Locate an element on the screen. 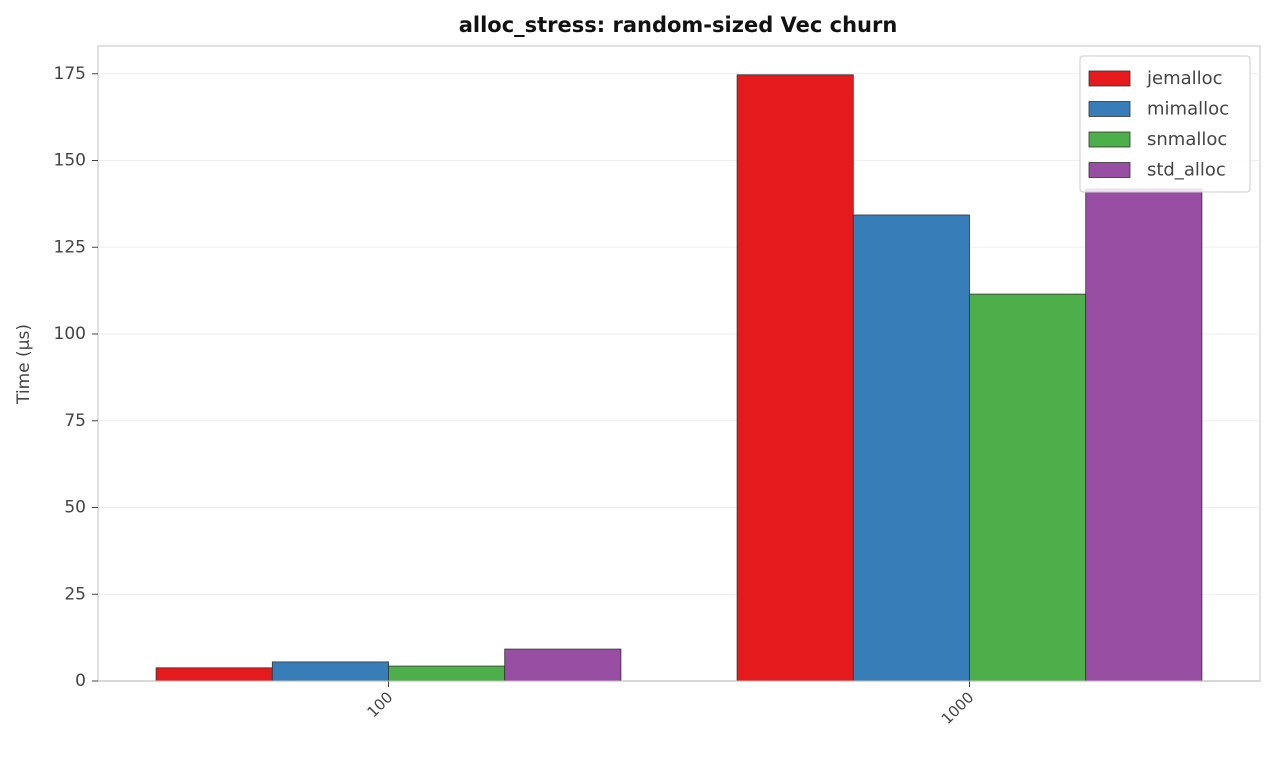 The width and height of the screenshot is (1275, 762). y-tick-label: 150 is located at coordinates (70, 161).